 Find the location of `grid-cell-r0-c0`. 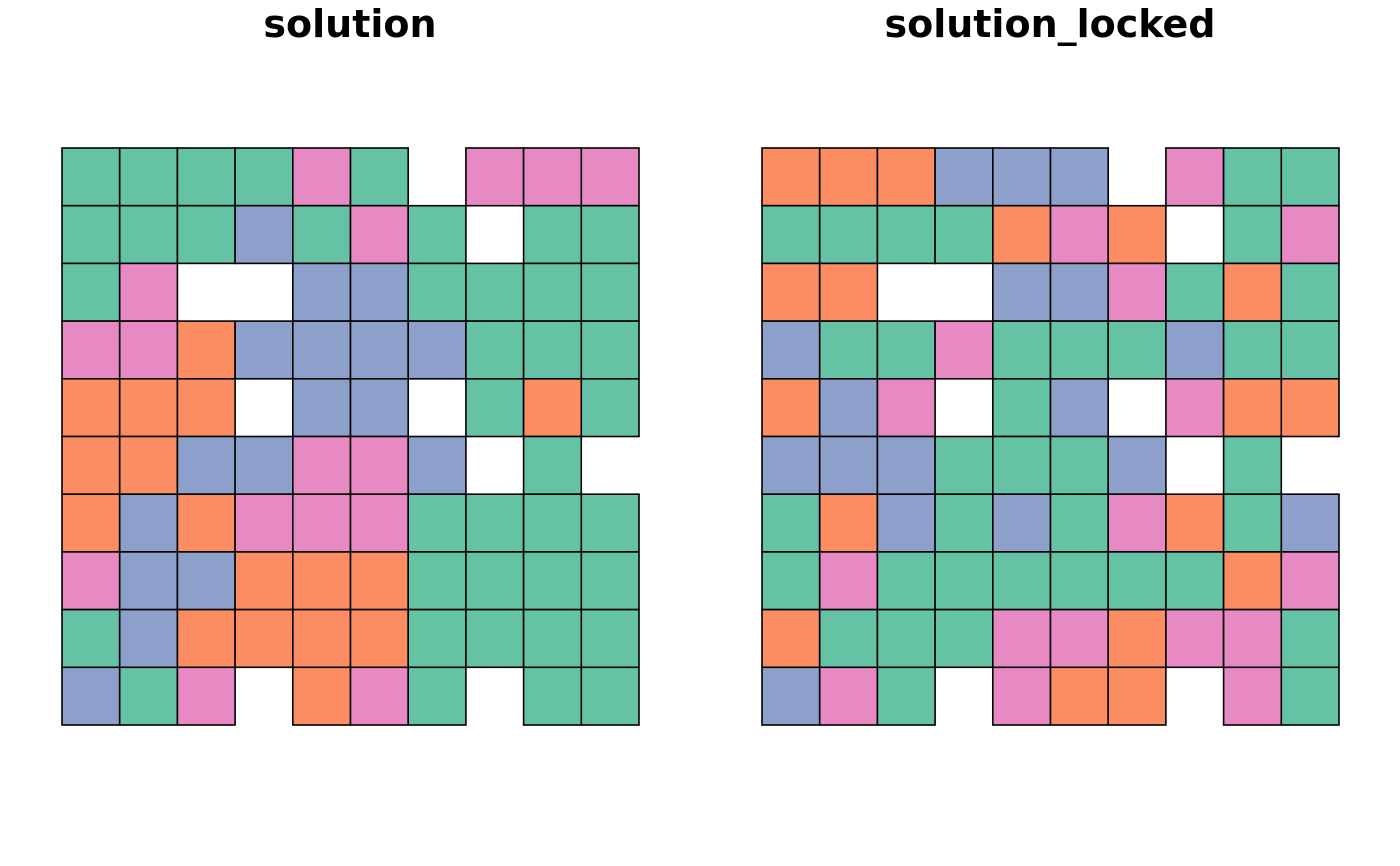

grid-cell-r0-c0 is located at coordinates (791, 177).